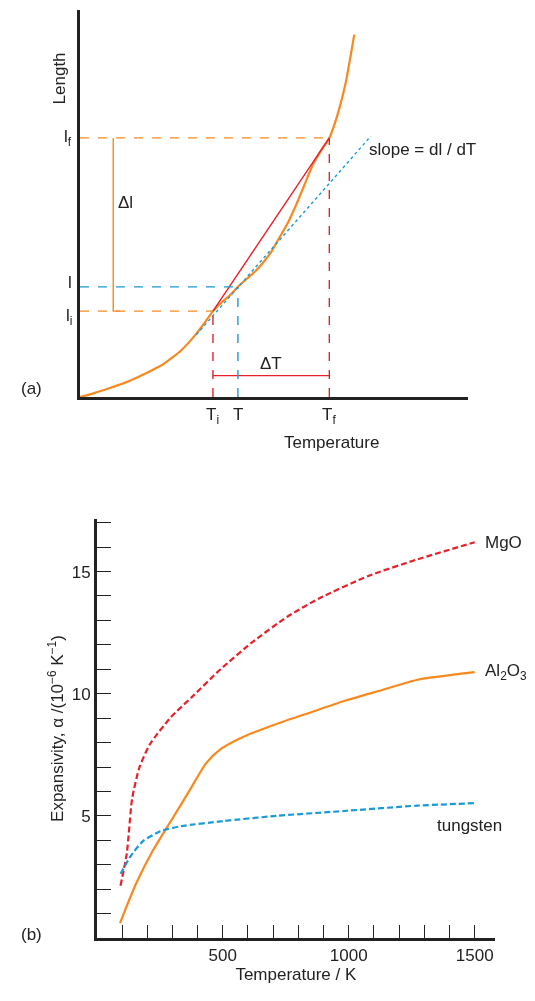 The height and width of the screenshot is (1001, 535). What do you see at coordinates (474, 956) in the screenshot?
I see `x-tick-label: 1500` at bounding box center [474, 956].